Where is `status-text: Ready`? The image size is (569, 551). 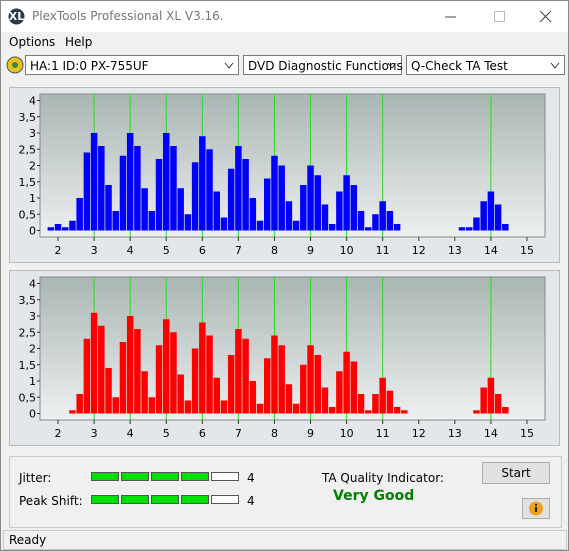
status-text: Ready is located at coordinates (28, 540).